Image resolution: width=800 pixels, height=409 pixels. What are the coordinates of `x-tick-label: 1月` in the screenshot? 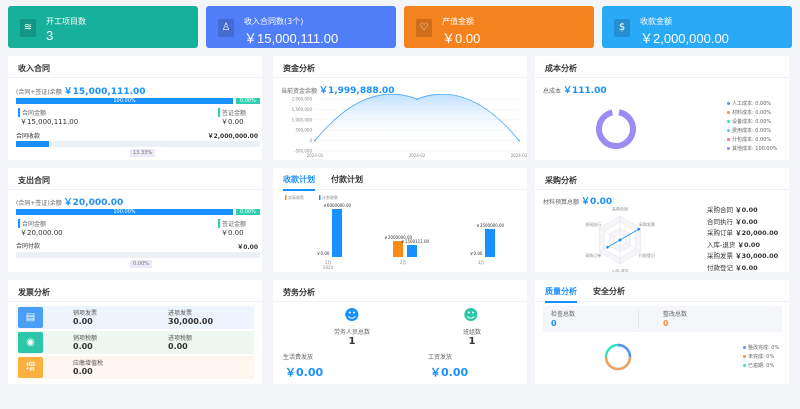 It's located at (328, 262).